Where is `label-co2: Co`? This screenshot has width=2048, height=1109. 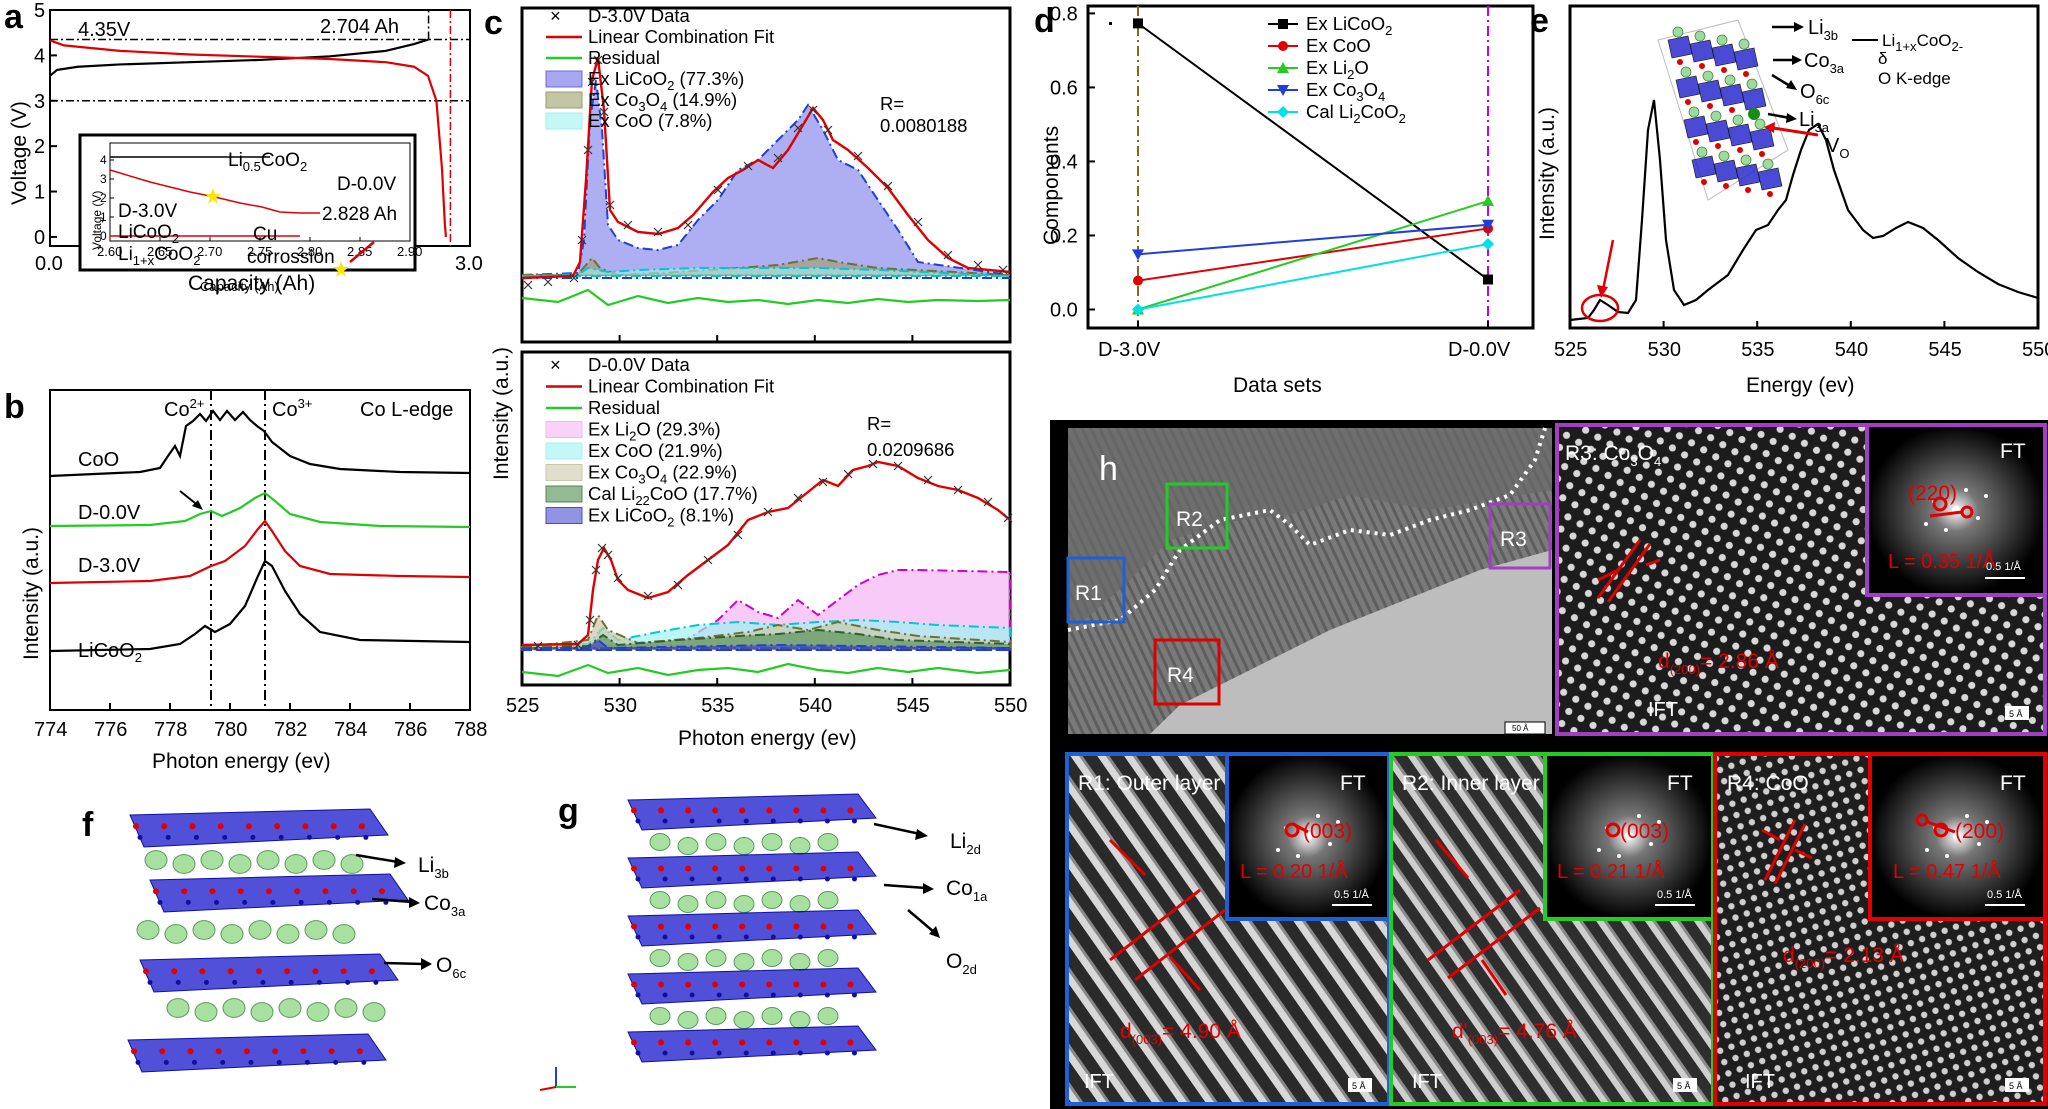
label-co2: Co is located at coordinates (177, 410).